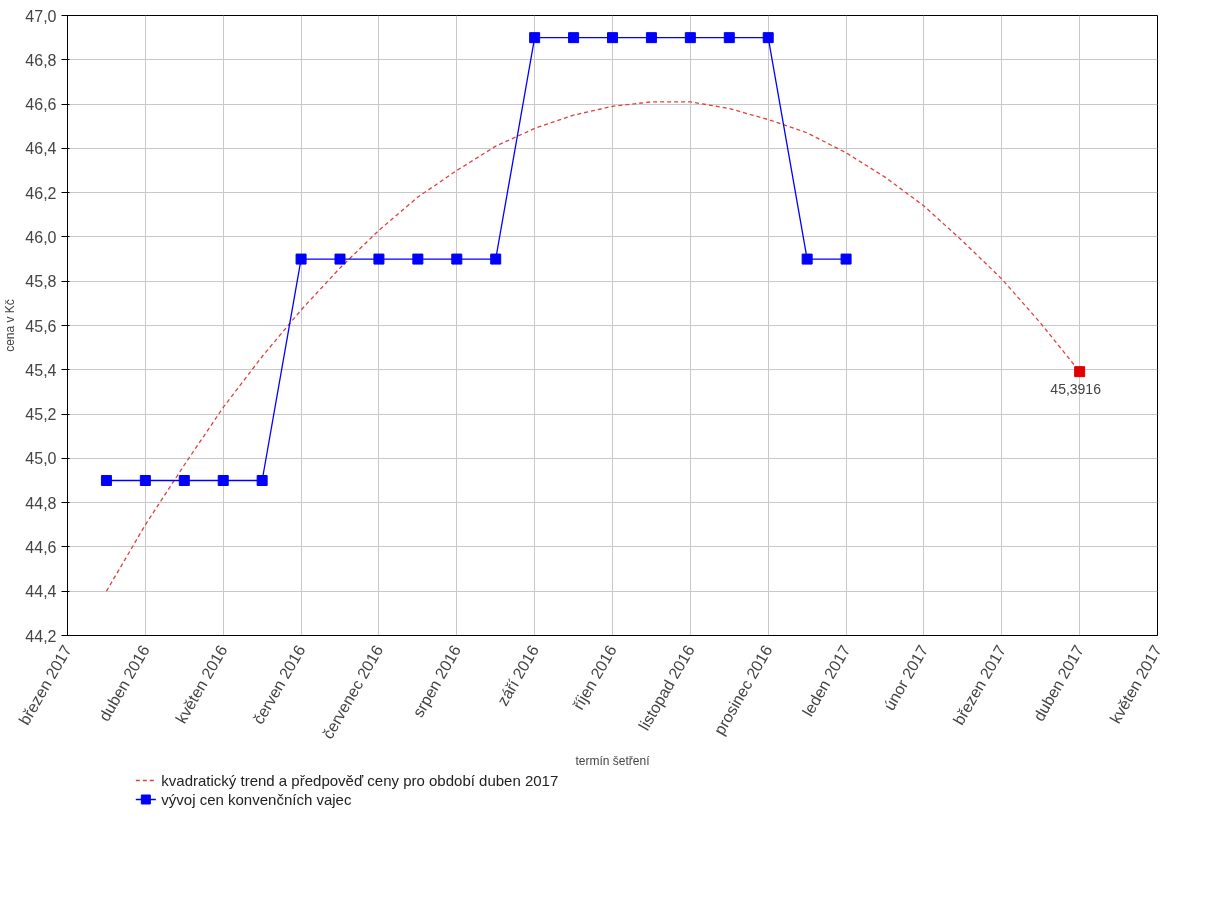  I want to click on annotation: 45,3916, so click(1076, 388).